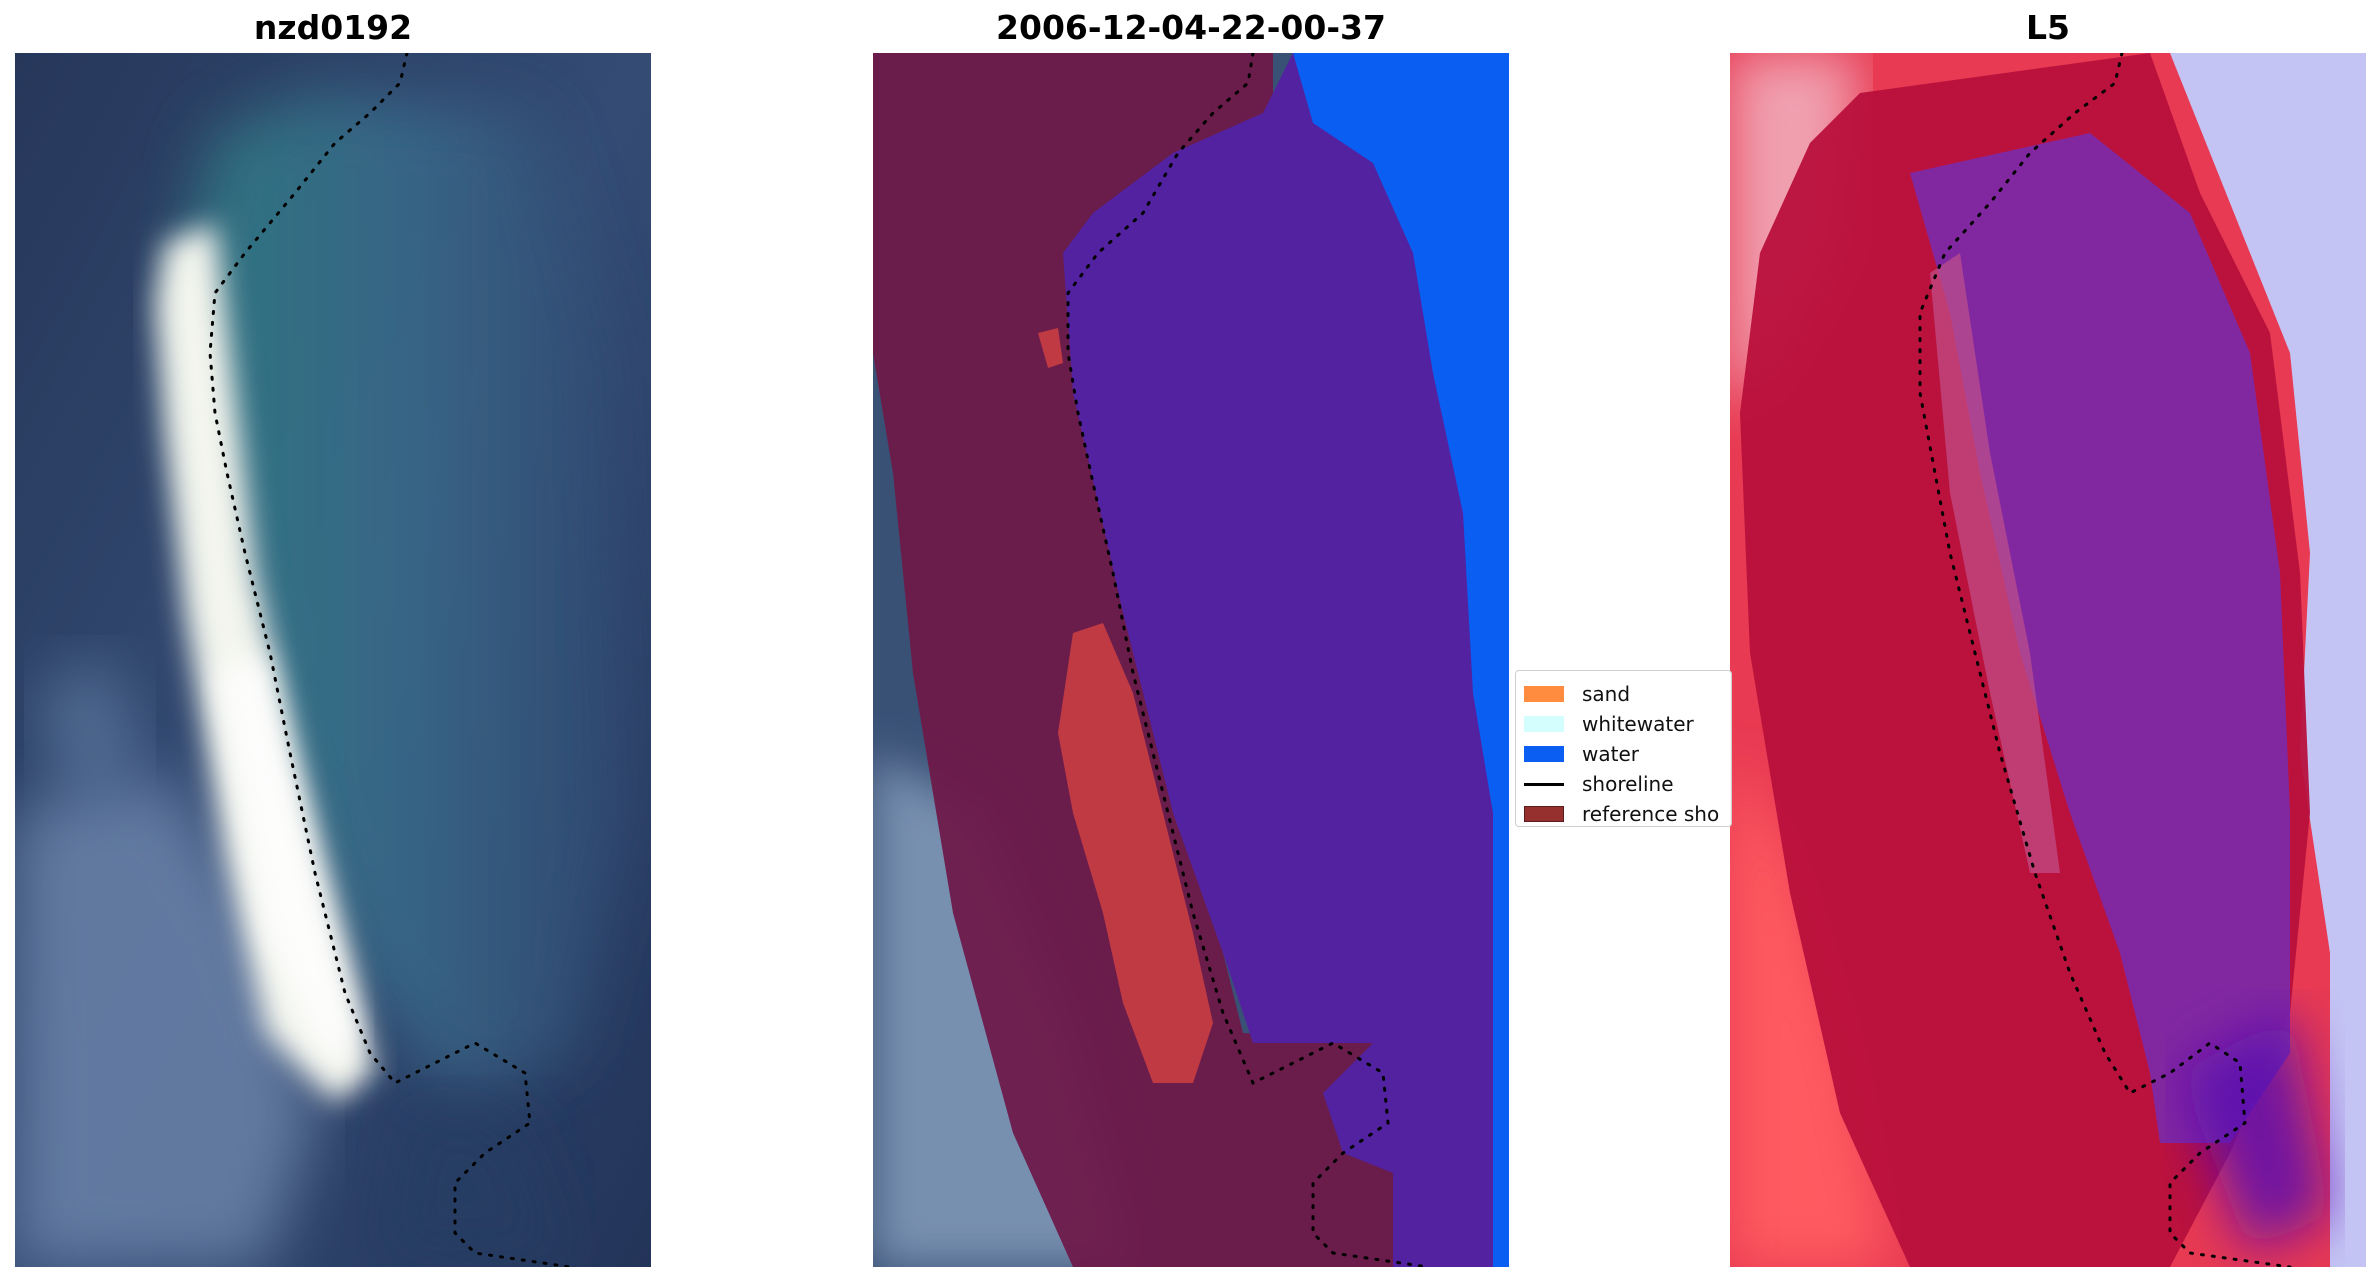 This screenshot has width=2380, height=1283. What do you see at coordinates (1628, 784) in the screenshot?
I see `legend-label-shoreline: shoreline` at bounding box center [1628, 784].